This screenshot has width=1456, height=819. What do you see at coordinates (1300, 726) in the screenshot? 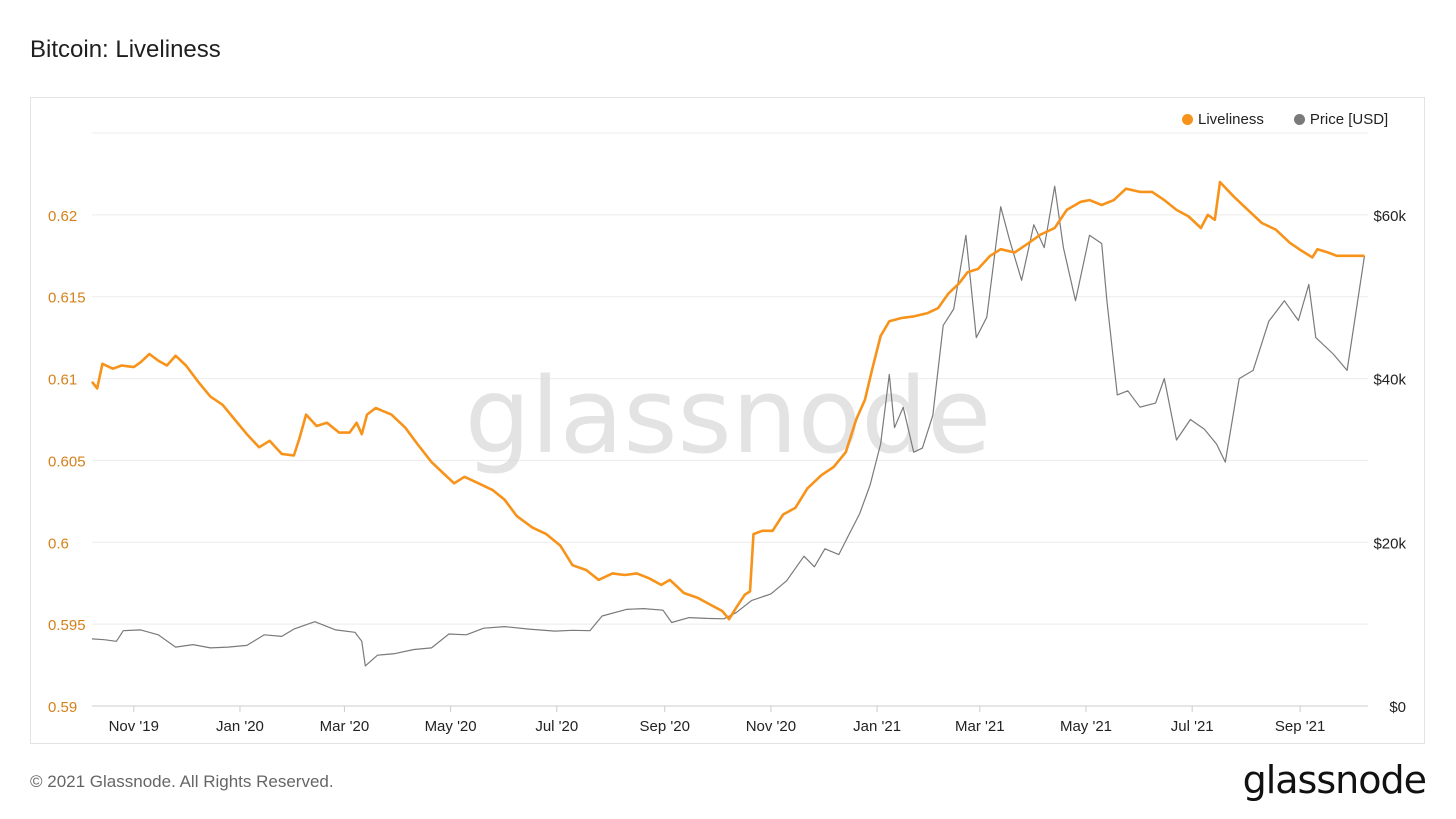
I see `x-tick-label: Sep '21` at bounding box center [1300, 726].